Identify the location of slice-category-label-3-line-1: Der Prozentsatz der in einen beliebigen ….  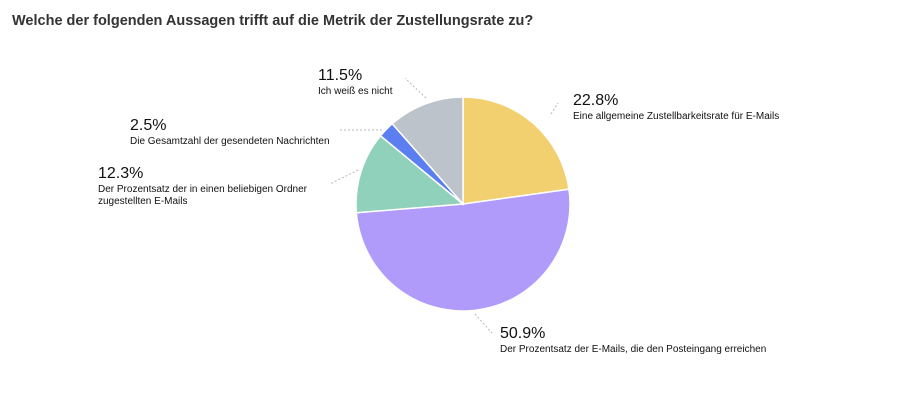
(203, 189).